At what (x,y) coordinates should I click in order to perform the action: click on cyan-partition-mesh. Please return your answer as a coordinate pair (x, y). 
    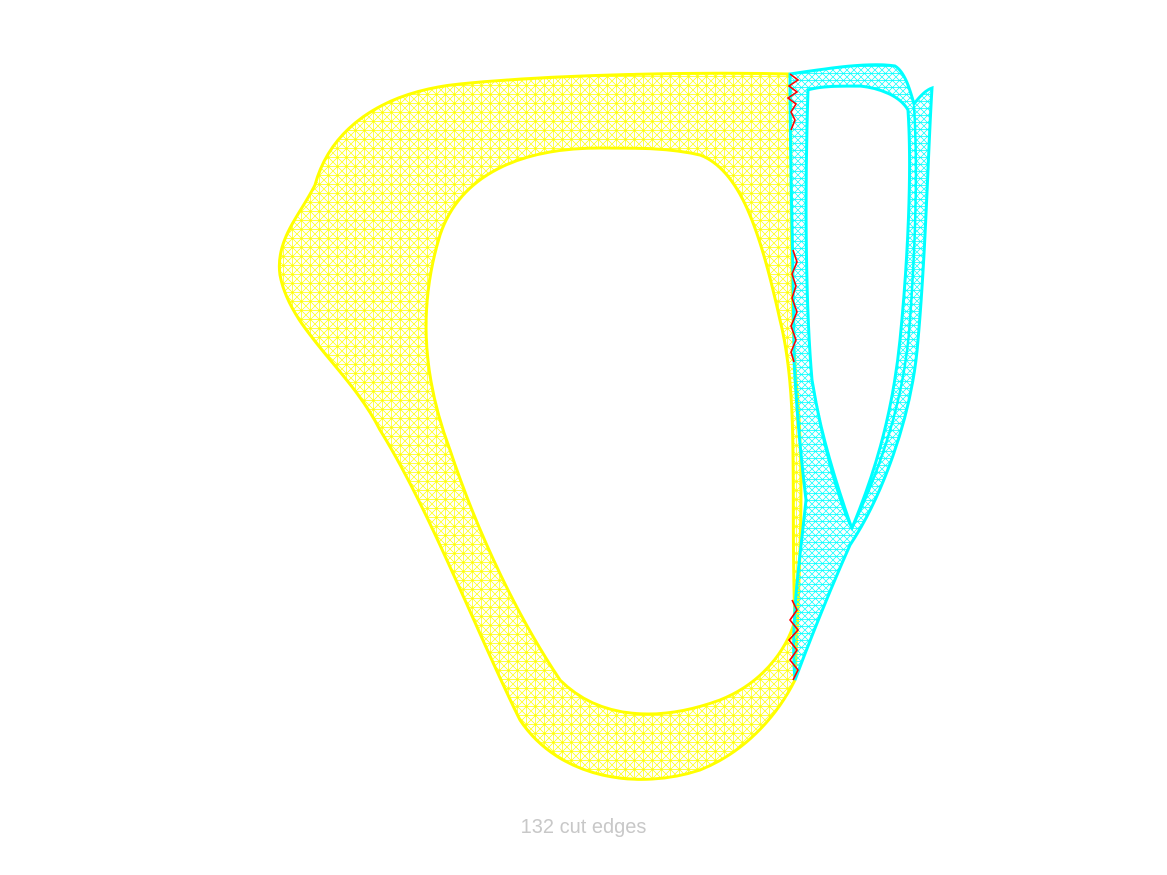
    Looking at the image, I should click on (861, 372).